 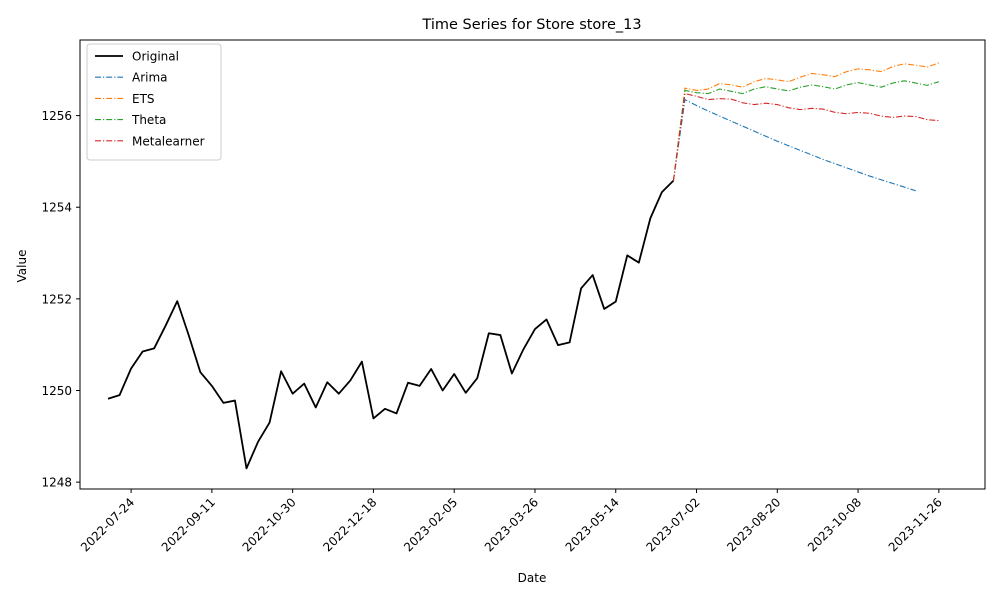 I want to click on legend: Original Arima ETS Theta Metalearner, so click(x=154, y=102).